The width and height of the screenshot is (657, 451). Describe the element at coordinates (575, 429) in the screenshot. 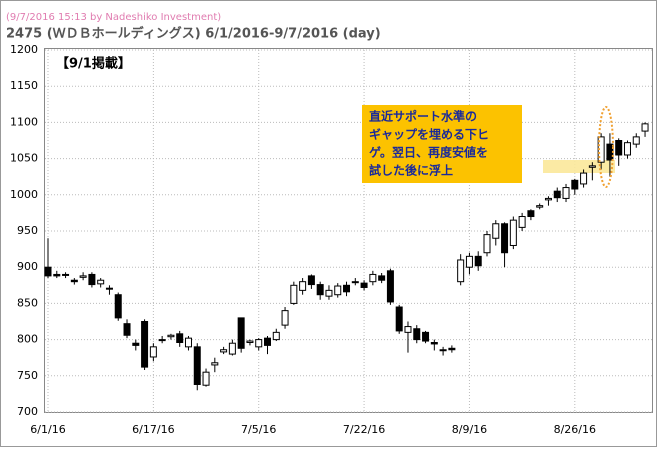

I see `x-tick-label: 8/26/16` at that location.